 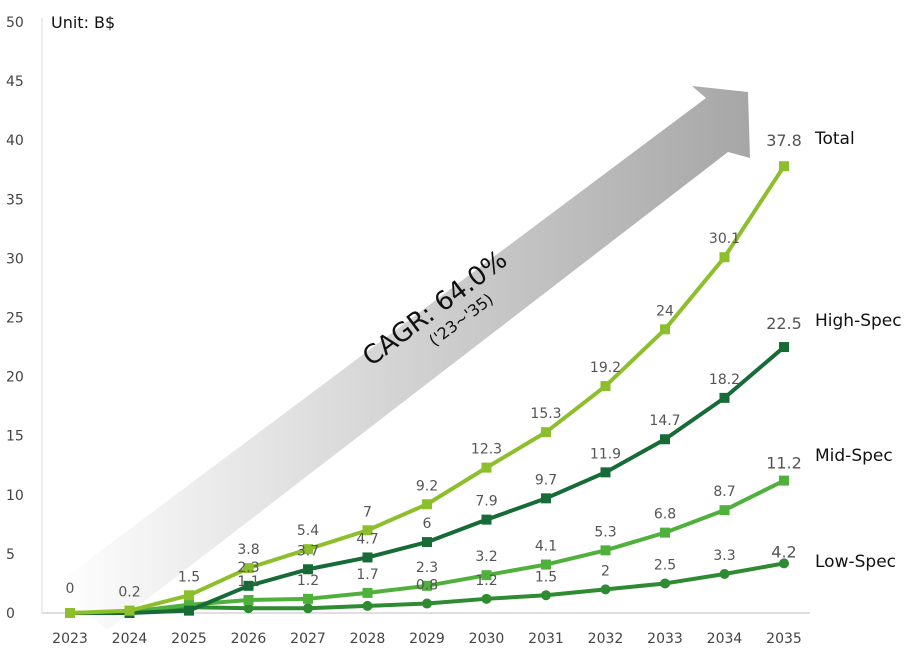 What do you see at coordinates (784, 323) in the screenshot?
I see `data-label: 22.5` at bounding box center [784, 323].